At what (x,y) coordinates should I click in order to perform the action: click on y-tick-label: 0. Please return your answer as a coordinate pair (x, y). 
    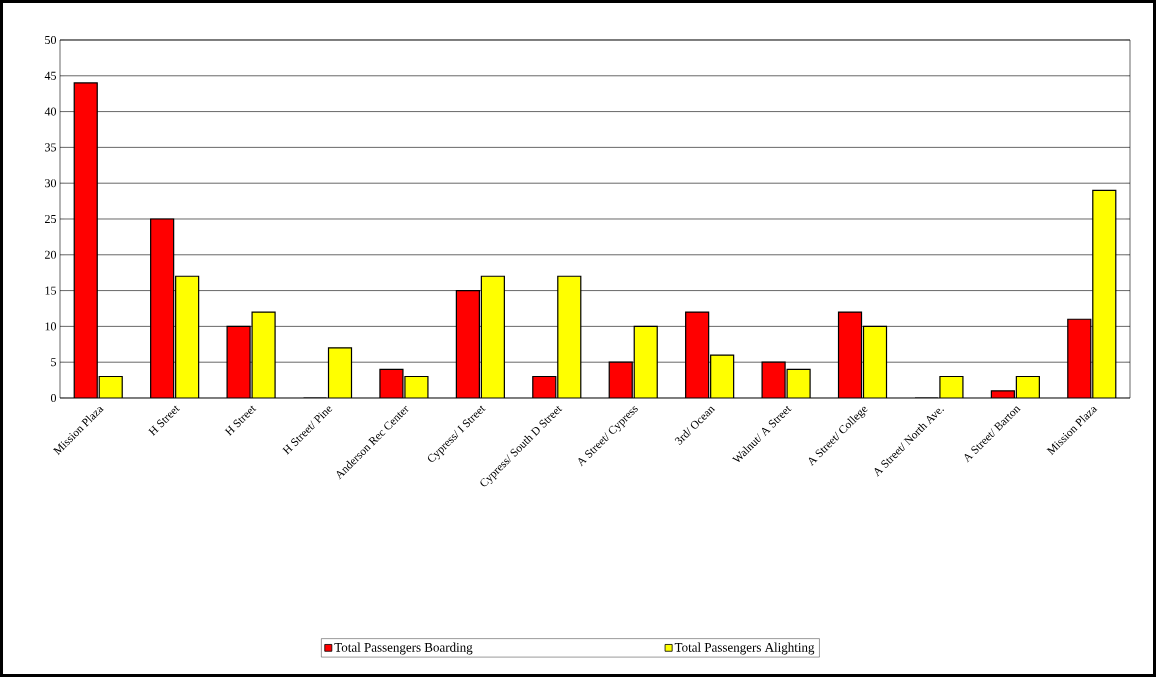
    Looking at the image, I should click on (53, 398).